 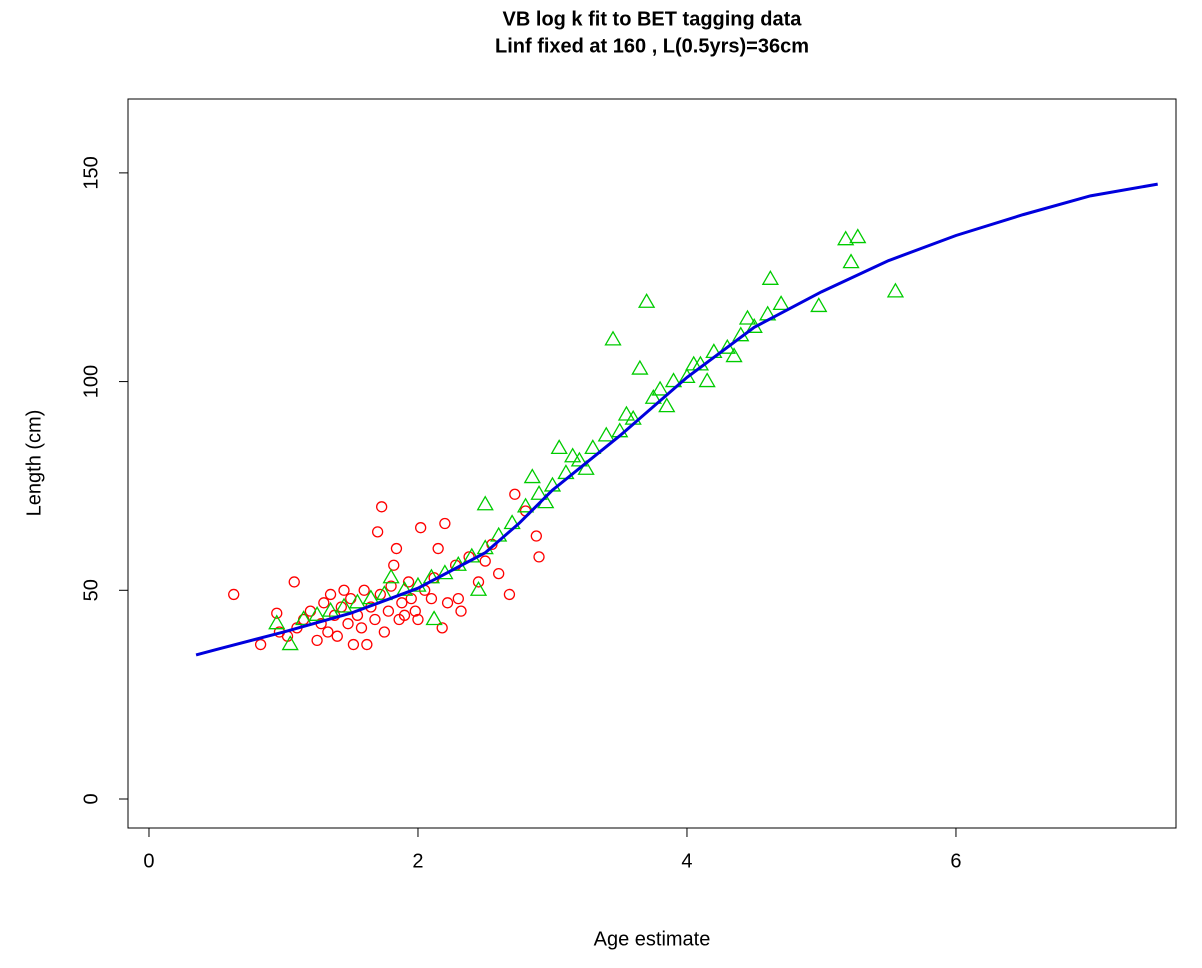 I want to click on chart-title: VB log k fit to BET tagging data, so click(x=653, y=19).